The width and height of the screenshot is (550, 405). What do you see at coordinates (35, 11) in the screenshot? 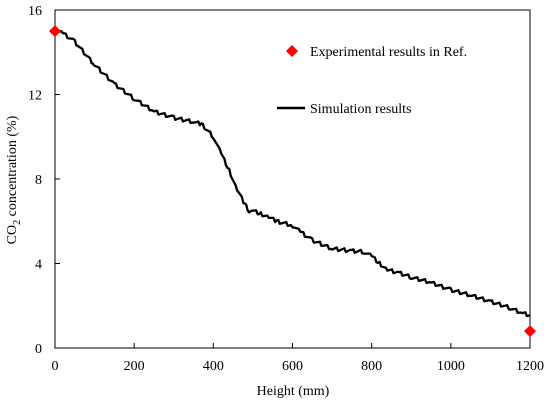
I see `y-tick-label: 16` at bounding box center [35, 11].